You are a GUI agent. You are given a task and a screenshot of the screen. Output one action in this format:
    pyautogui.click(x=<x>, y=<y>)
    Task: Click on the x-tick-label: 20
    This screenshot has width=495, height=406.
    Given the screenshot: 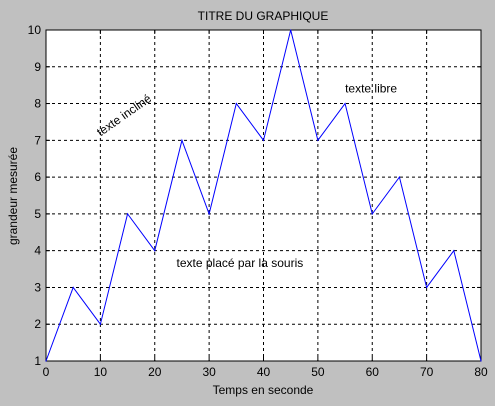 What is the action you would take?
    pyautogui.click(x=155, y=372)
    